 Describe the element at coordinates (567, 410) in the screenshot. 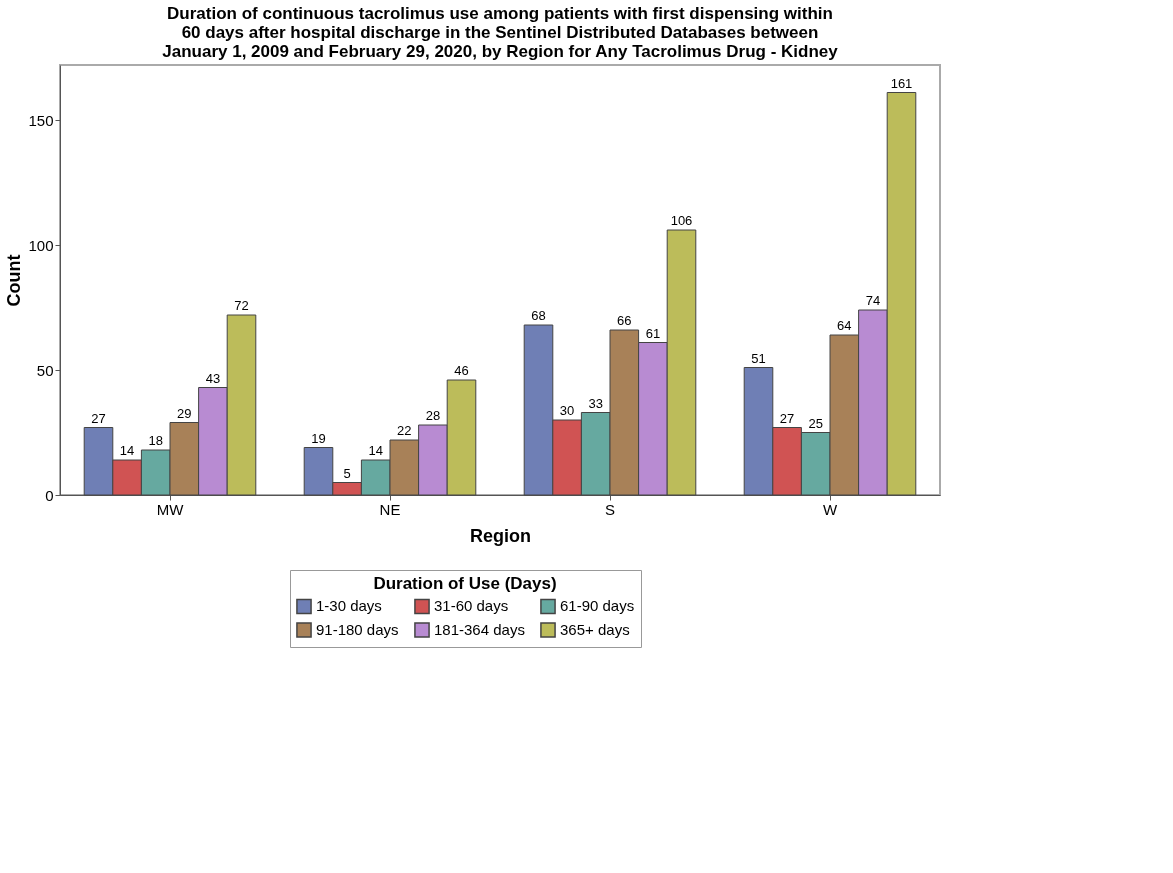

I see `data-label: 30` at that location.